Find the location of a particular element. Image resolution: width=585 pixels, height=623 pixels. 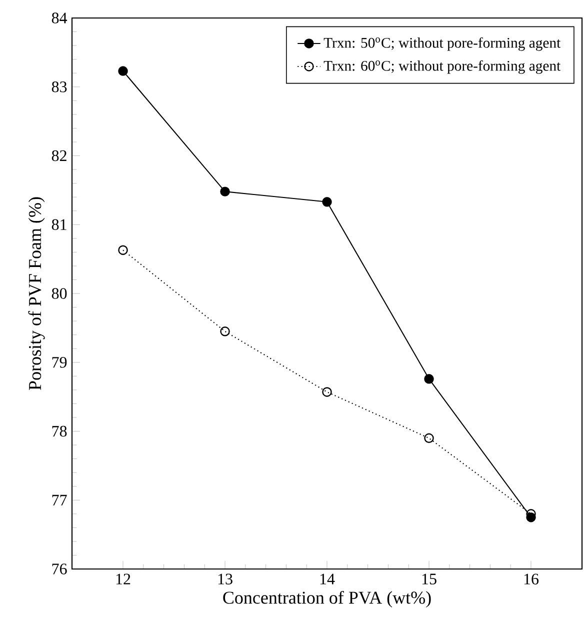

x-tick-label: 14 is located at coordinates (327, 579).